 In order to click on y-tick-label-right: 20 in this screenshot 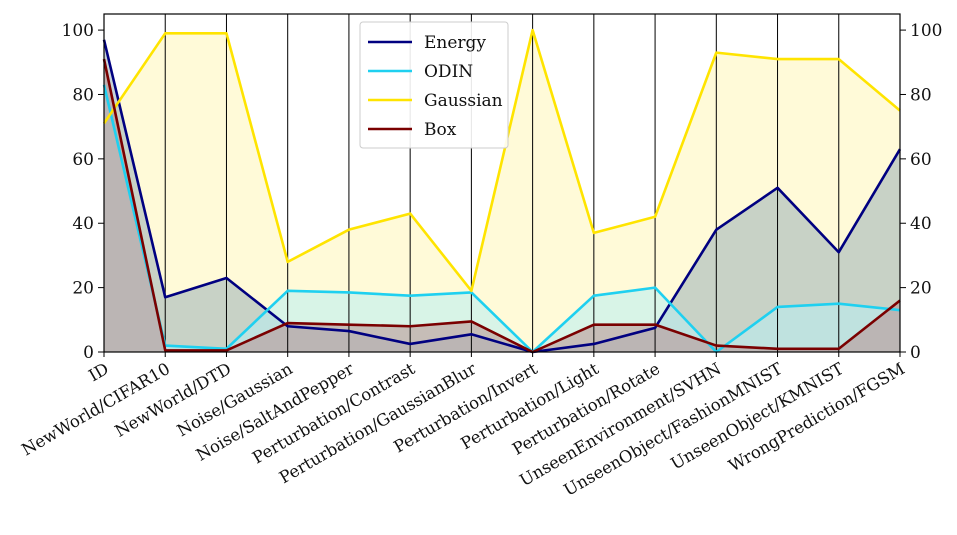, I will do `click(921, 289)`.